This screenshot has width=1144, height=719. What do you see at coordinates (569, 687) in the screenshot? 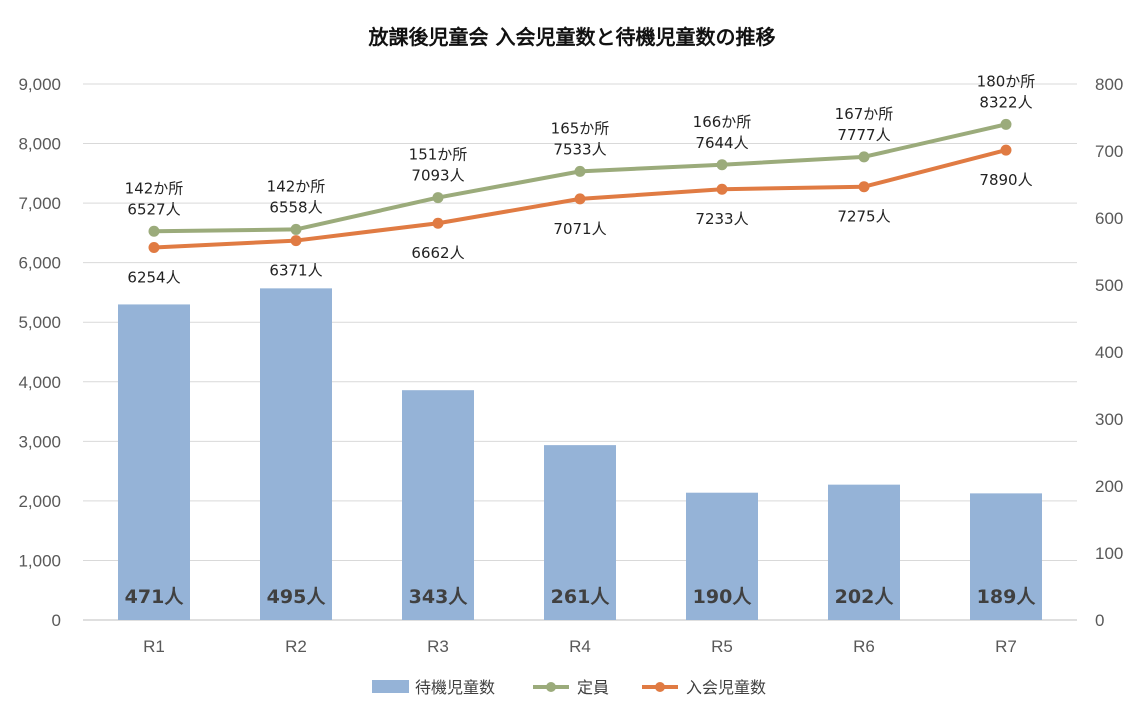
I see `legend: 待機児童数 定員 入会児童数` at bounding box center [569, 687].